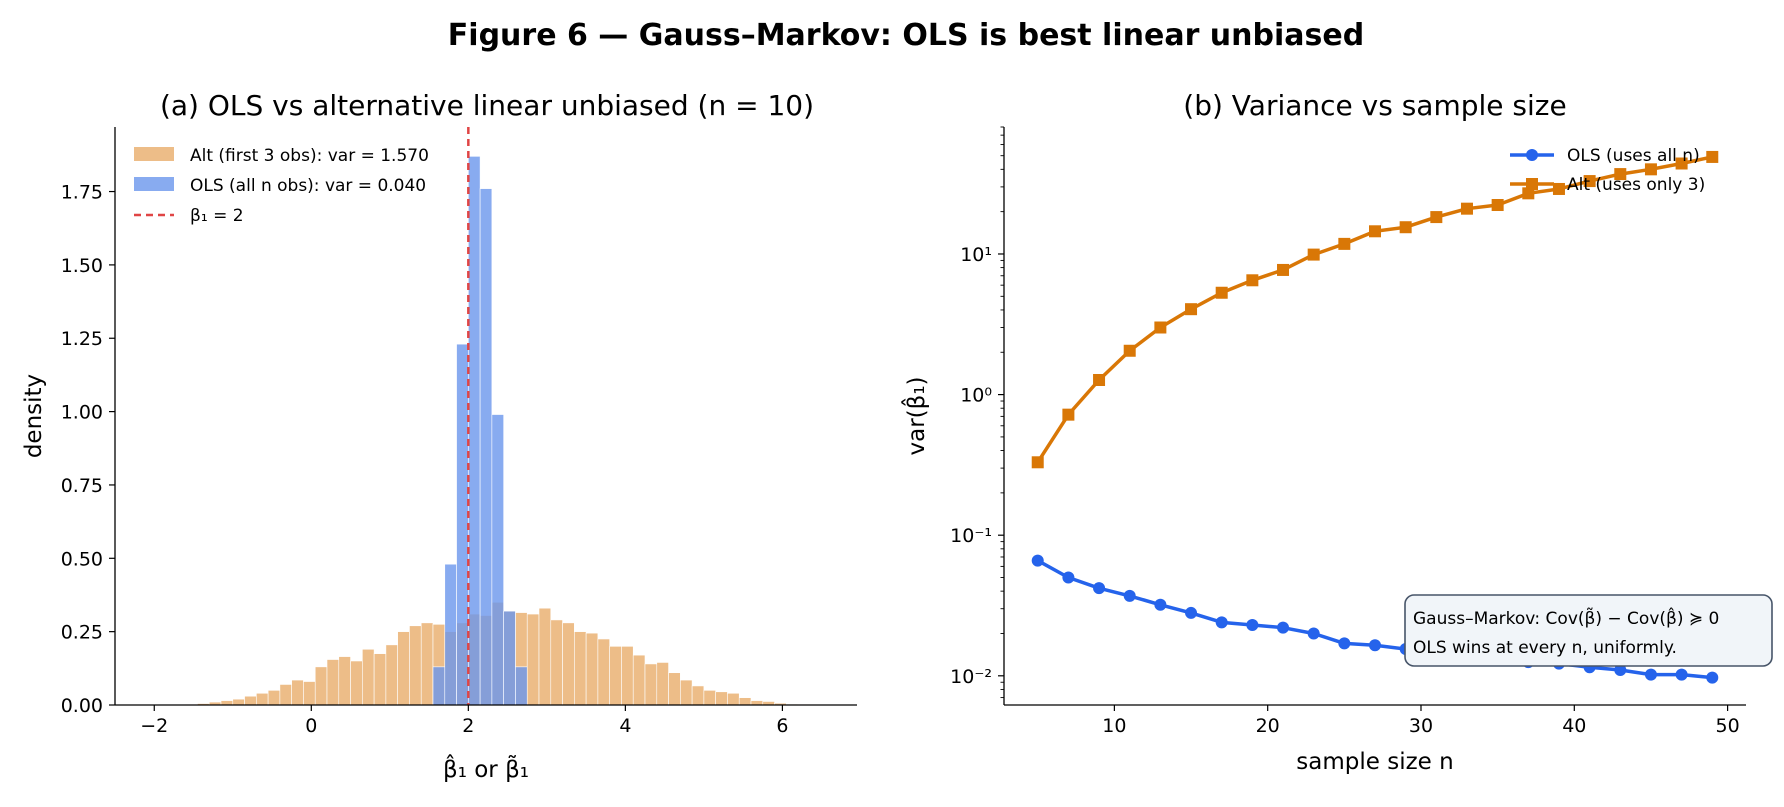 The height and width of the screenshot is (807, 1784). I want to click on panel-b-legend: OLS (uses all n) Alt (uses only 3), so click(1607, 170).